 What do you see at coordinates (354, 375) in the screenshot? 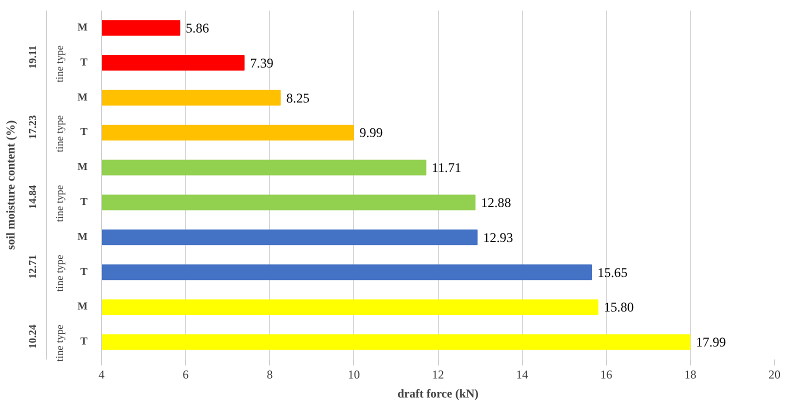
I see `x-tick-label: 10` at bounding box center [354, 375].